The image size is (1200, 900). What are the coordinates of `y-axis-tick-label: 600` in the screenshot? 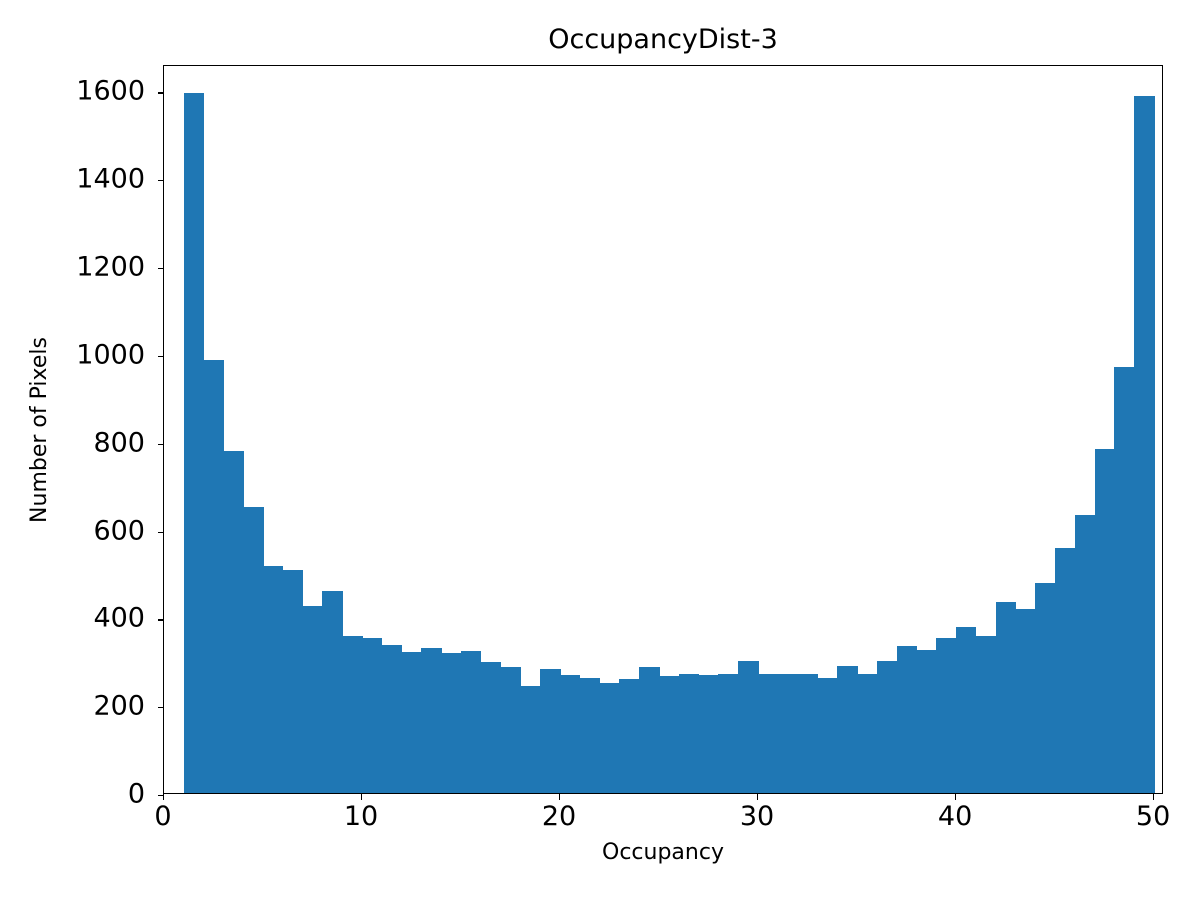 It's located at (119, 530).